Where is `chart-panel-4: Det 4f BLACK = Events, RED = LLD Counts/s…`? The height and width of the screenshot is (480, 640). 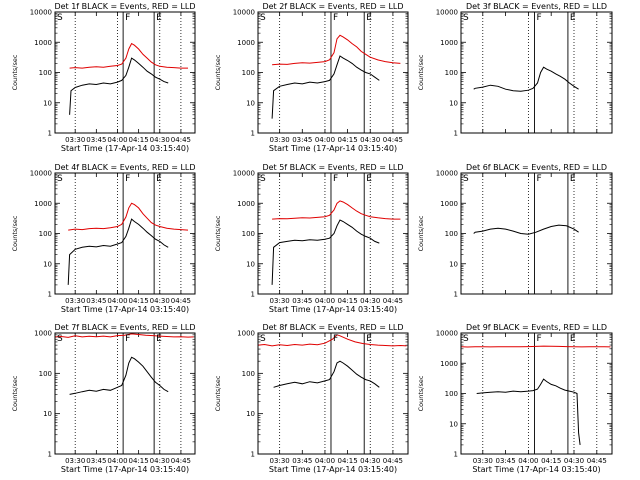
chart-panel-4: Det 4f BLACK = Events, RED = LLD Counts/s… is located at coordinates (103, 238).